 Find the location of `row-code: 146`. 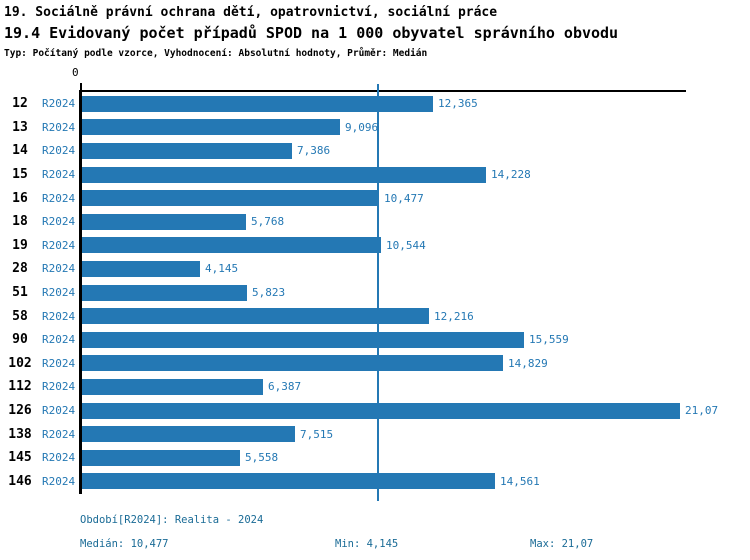

row-code: 146 is located at coordinates (20, 481).